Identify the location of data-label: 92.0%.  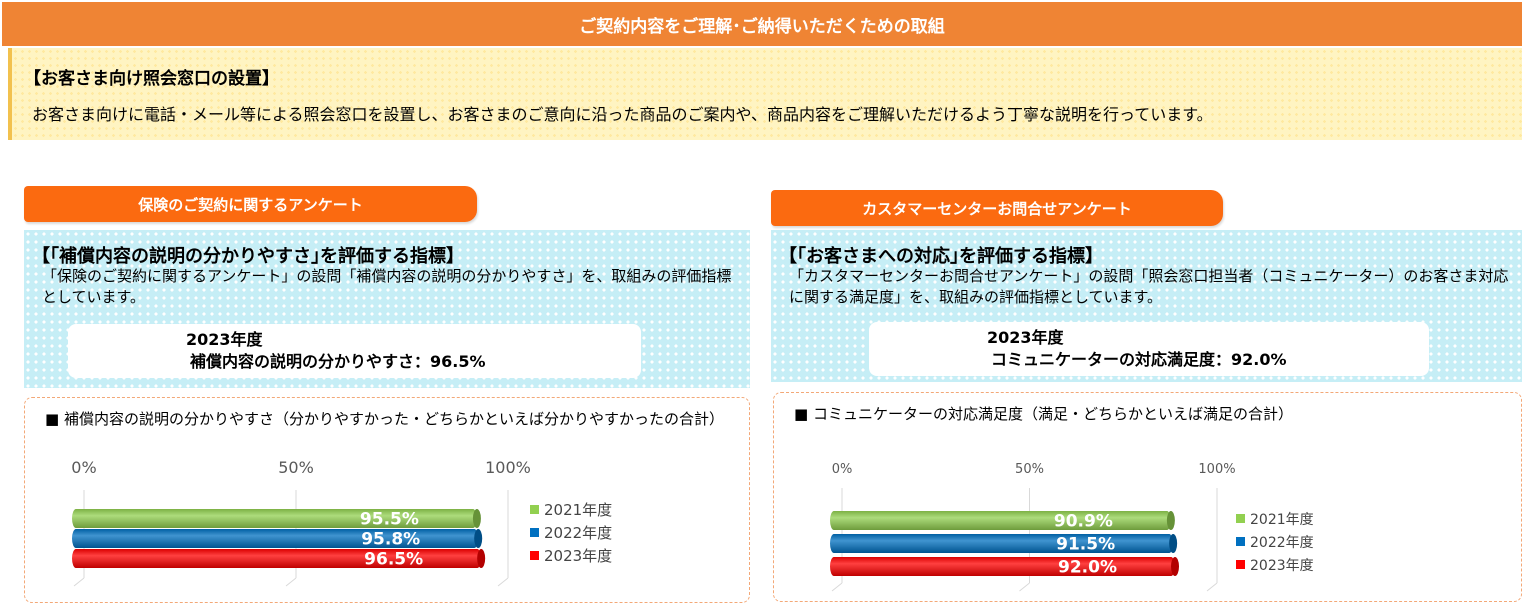
(1087, 568).